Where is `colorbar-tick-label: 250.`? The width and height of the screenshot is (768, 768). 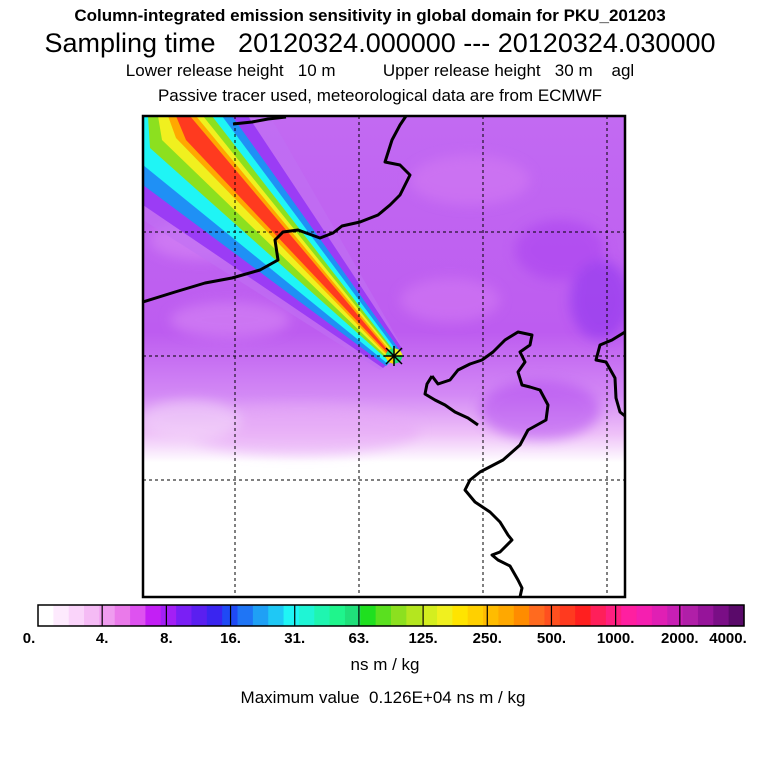 colorbar-tick-label: 250. is located at coordinates (487, 638).